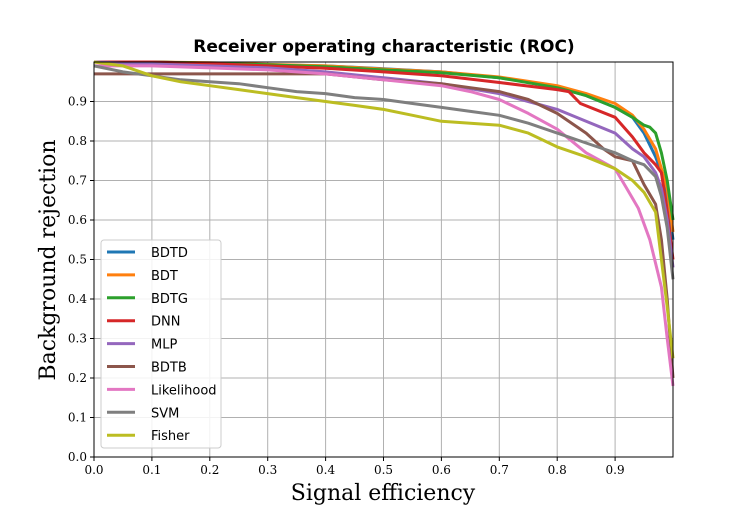 Image resolution: width=747 pixels, height=523 pixels. What do you see at coordinates (170, 436) in the screenshot?
I see `legend-label-fisher: Fisher` at bounding box center [170, 436].